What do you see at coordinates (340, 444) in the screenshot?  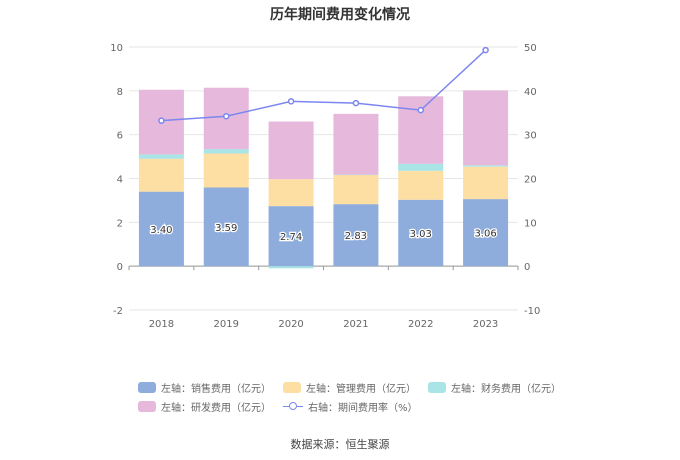 I see `data-source: 数据来源：恒生聚源` at bounding box center [340, 444].